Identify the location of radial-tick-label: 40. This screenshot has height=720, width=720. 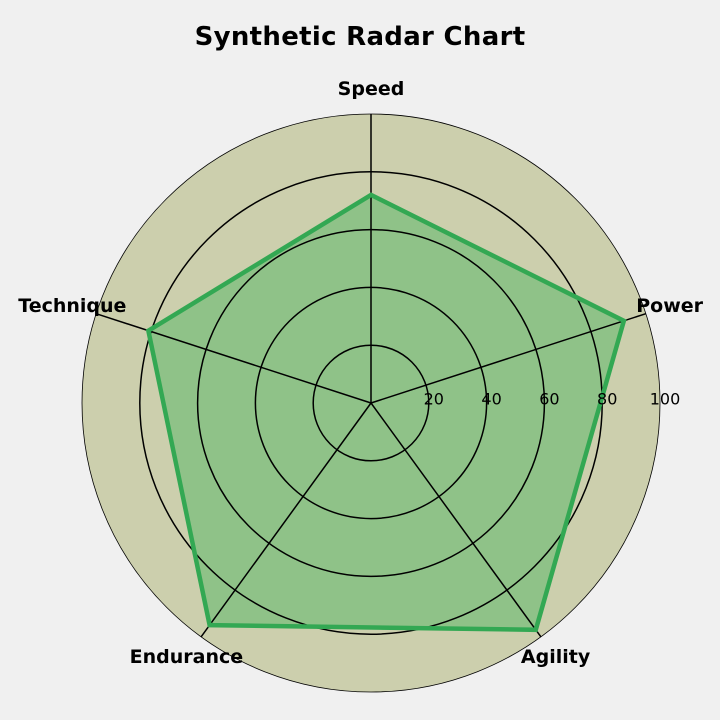
(491, 399).